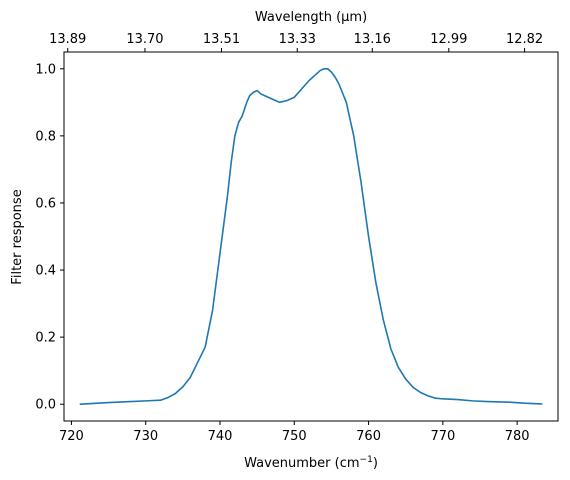 Image resolution: width=570 pixels, height=480 pixels. What do you see at coordinates (144, 39) in the screenshot?
I see `top-tick-label: 13.70` at bounding box center [144, 39].